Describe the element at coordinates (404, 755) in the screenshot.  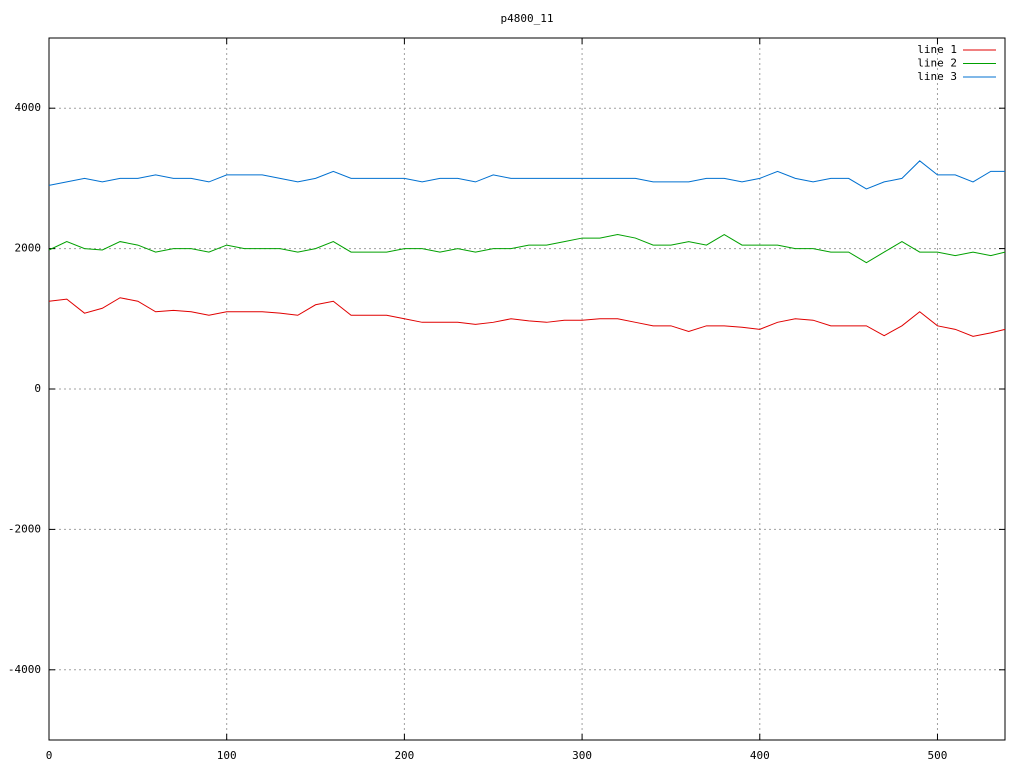
I see `x-tick-label: 200` at that location.